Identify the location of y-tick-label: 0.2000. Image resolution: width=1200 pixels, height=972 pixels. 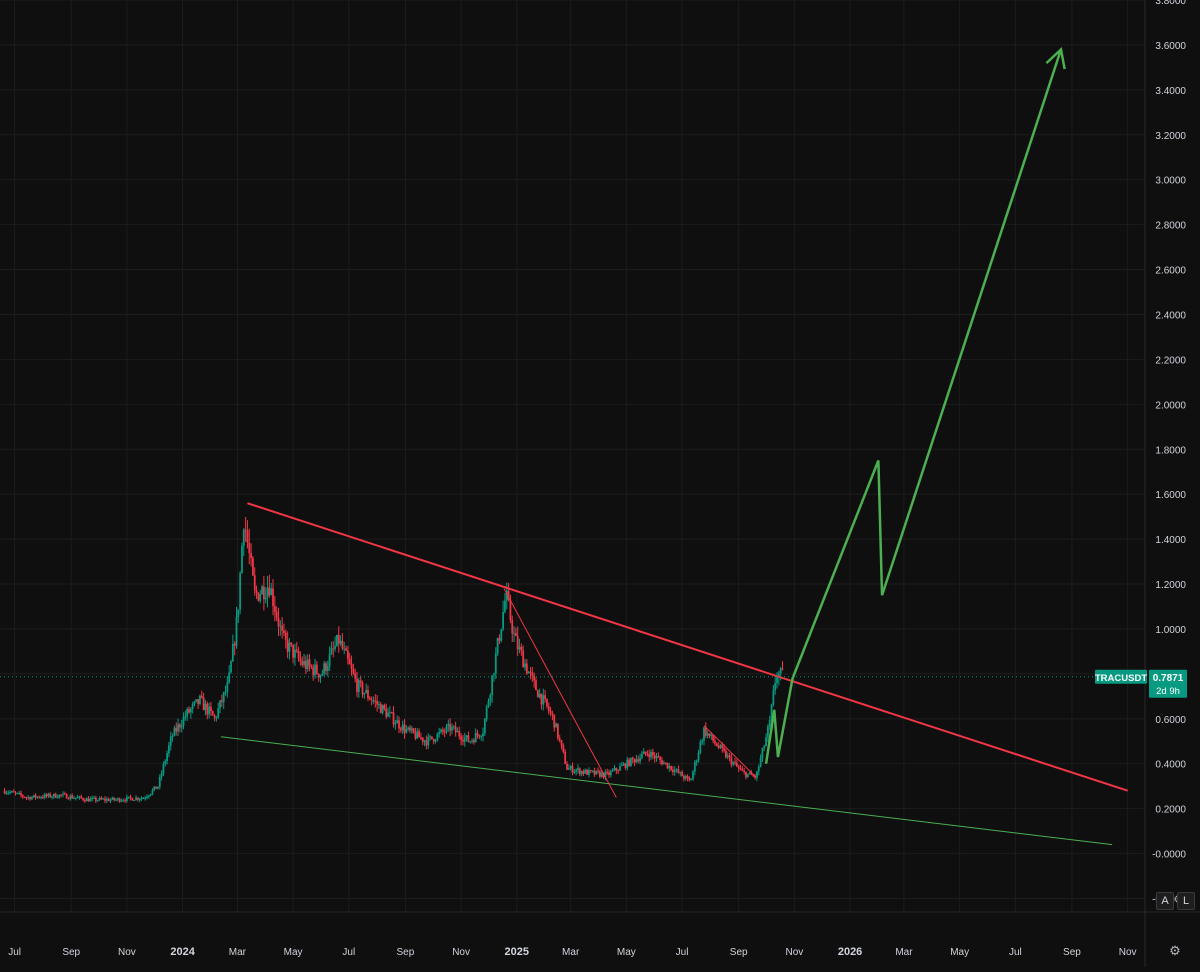
(1170, 810).